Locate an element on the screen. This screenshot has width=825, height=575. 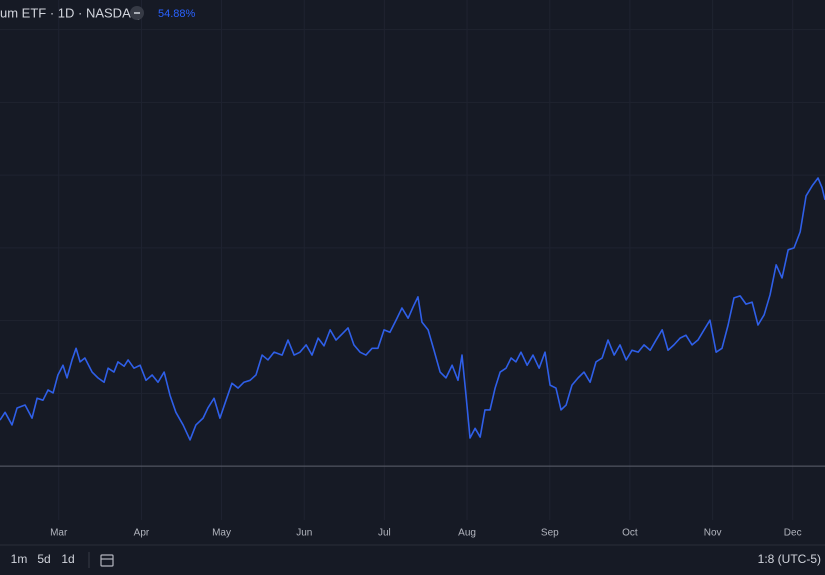
x-tick-label: Jun is located at coordinates (304, 533).